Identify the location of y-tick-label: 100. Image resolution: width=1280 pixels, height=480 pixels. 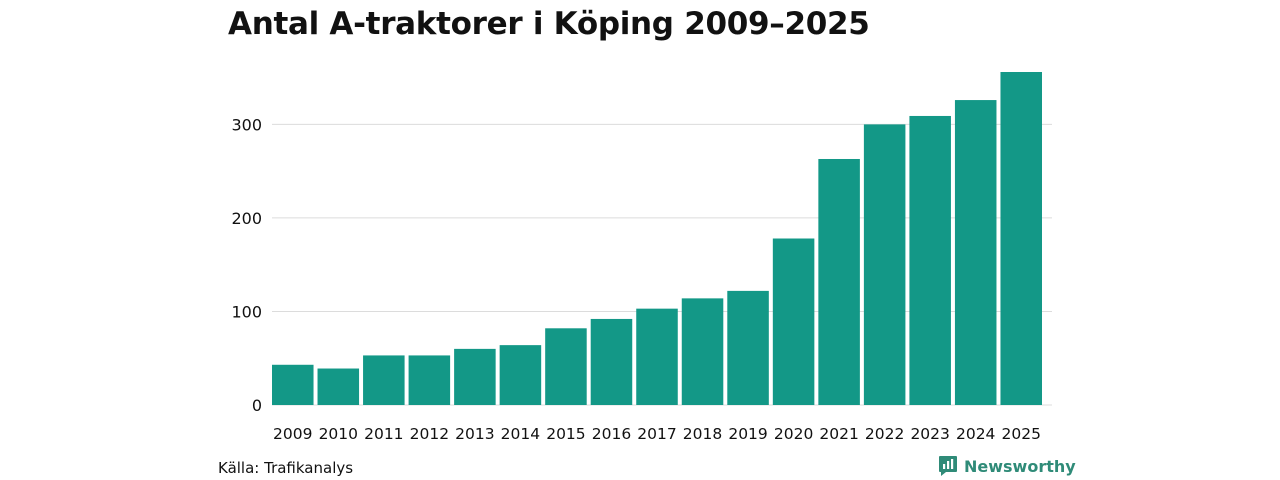
(246, 311).